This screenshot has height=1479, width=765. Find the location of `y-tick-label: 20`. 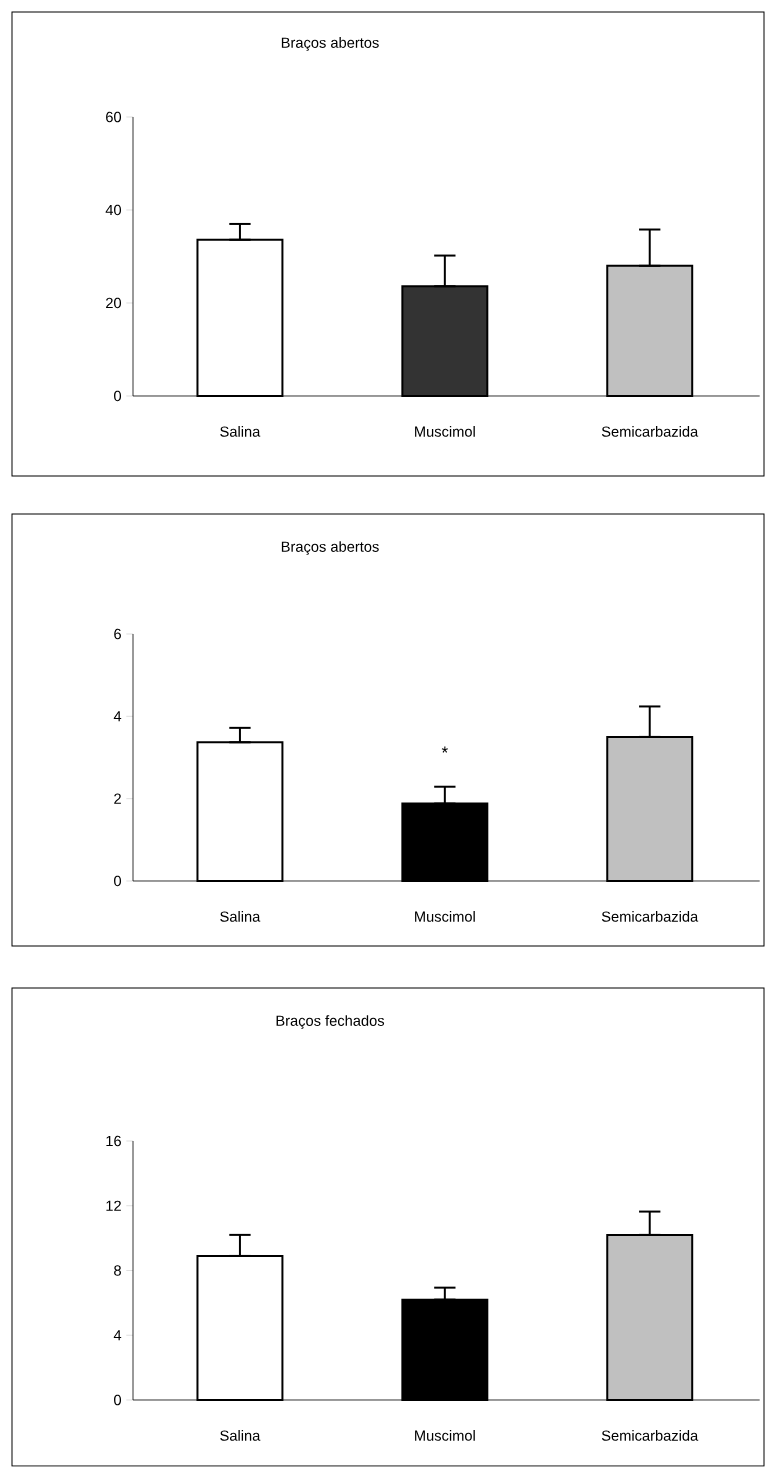

y-tick-label: 20 is located at coordinates (114, 303).